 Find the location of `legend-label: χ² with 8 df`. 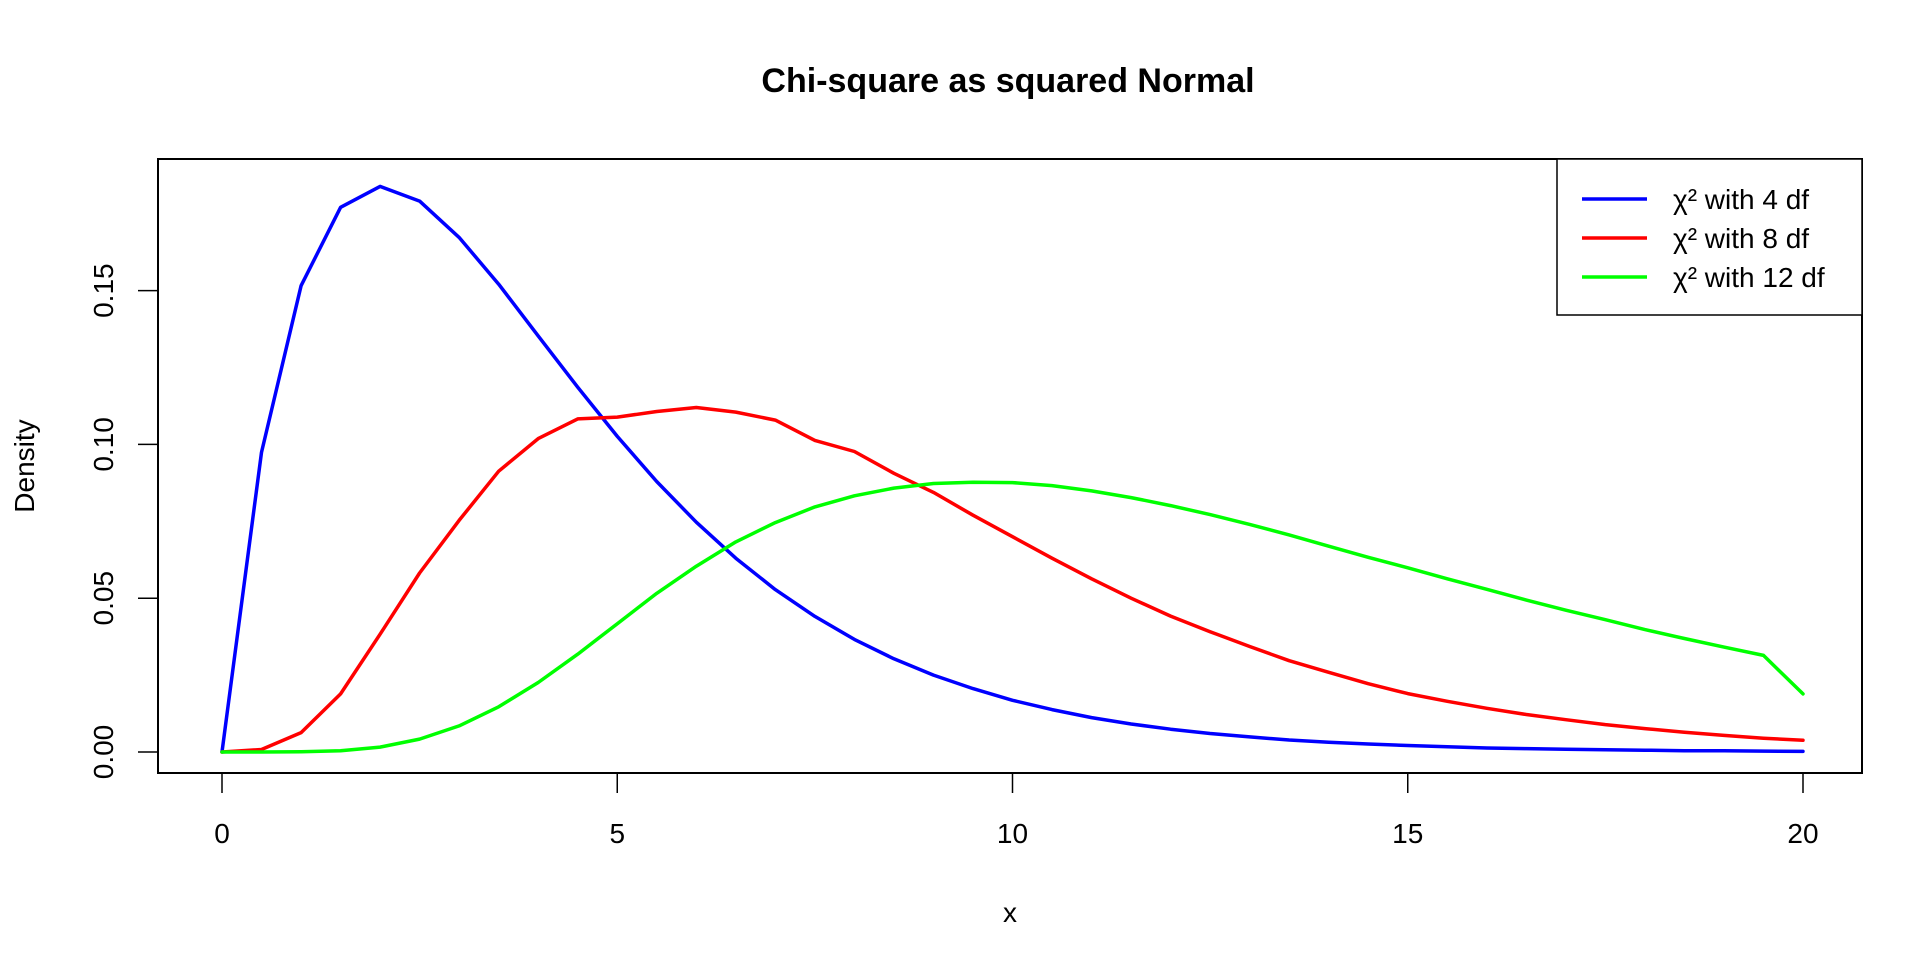

legend-label: χ² with 8 df is located at coordinates (1741, 238).